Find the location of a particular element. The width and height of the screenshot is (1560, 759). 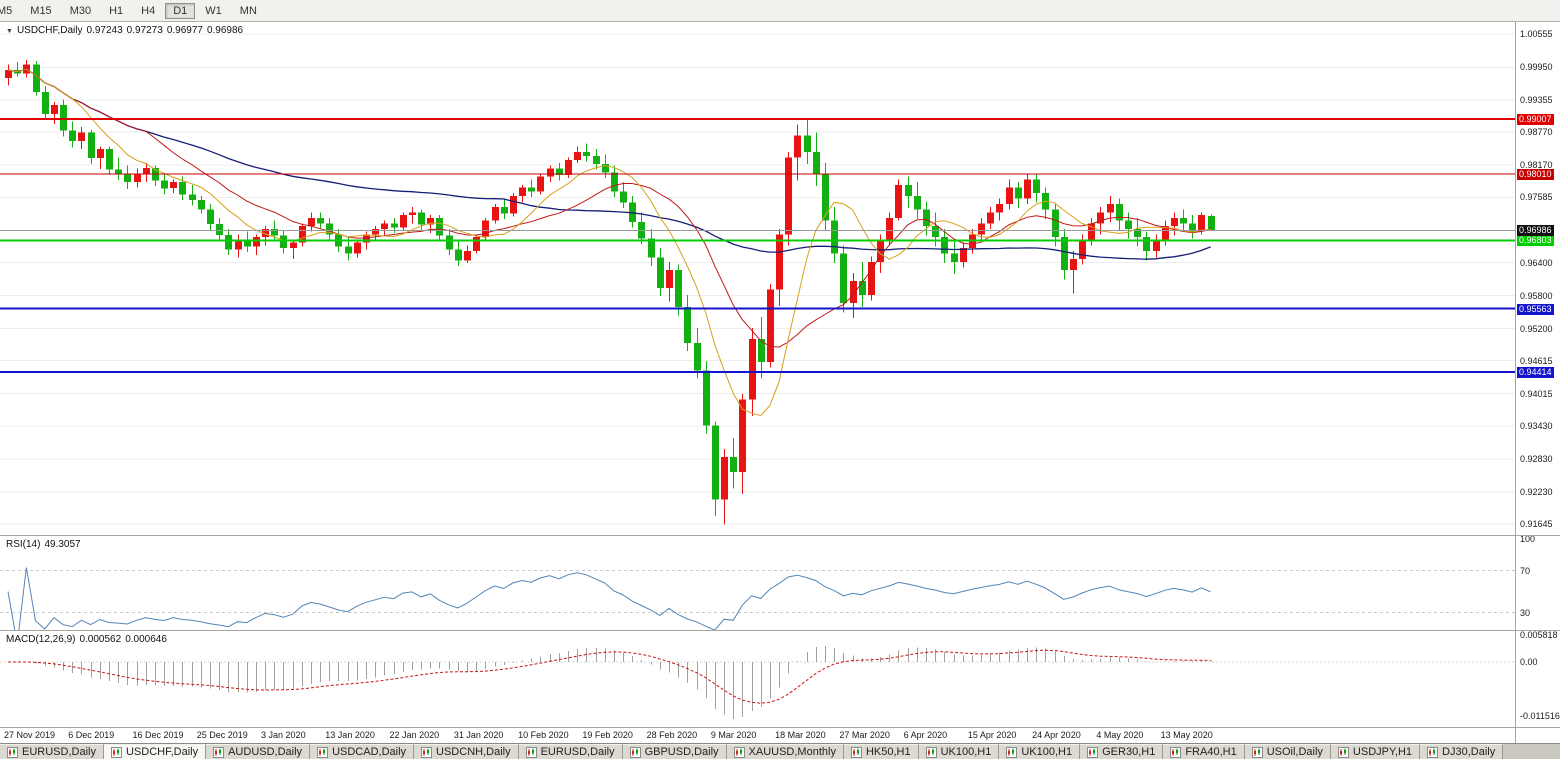

chart-tab-usdcnh-daily: USDCNH,Daily is located at coordinates (466, 751).